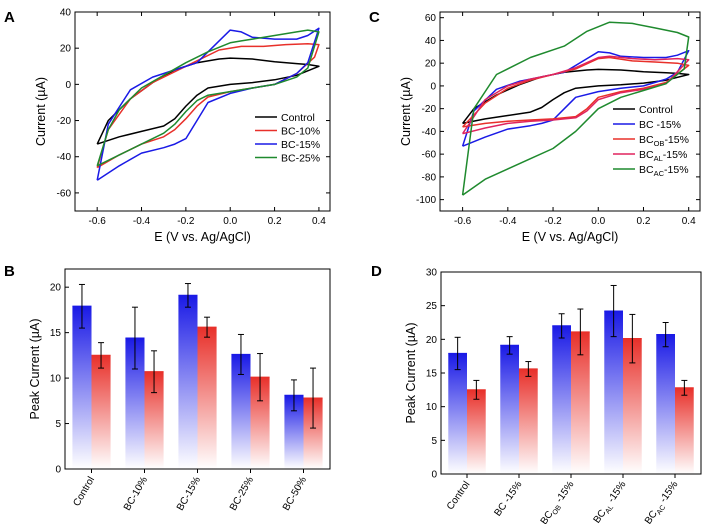  I want to click on panel-label-c: C, so click(374, 17).